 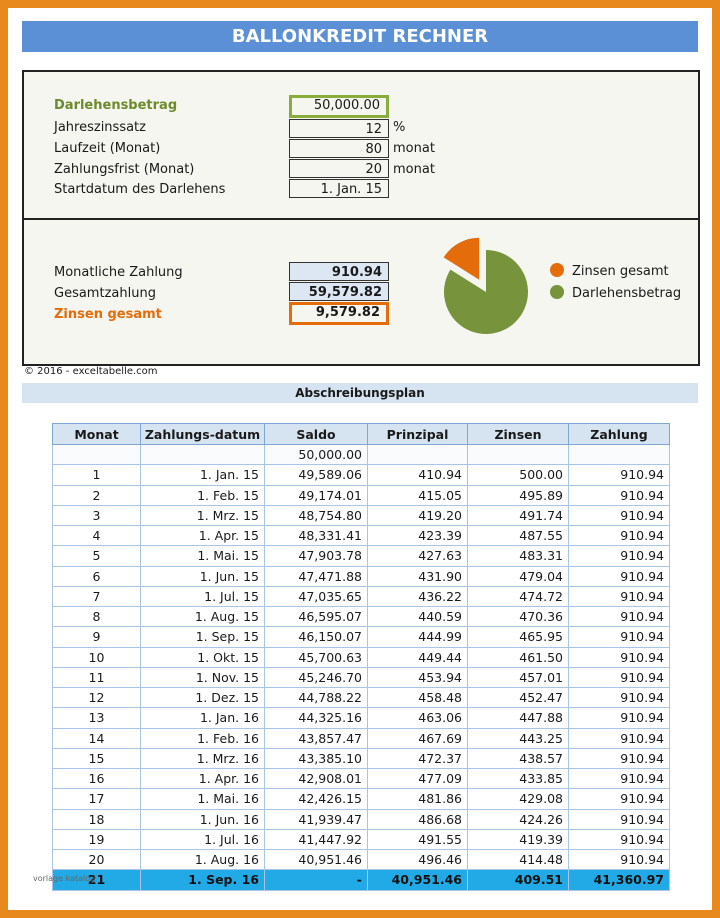 I want to click on table-cell: 6, so click(x=96, y=576).